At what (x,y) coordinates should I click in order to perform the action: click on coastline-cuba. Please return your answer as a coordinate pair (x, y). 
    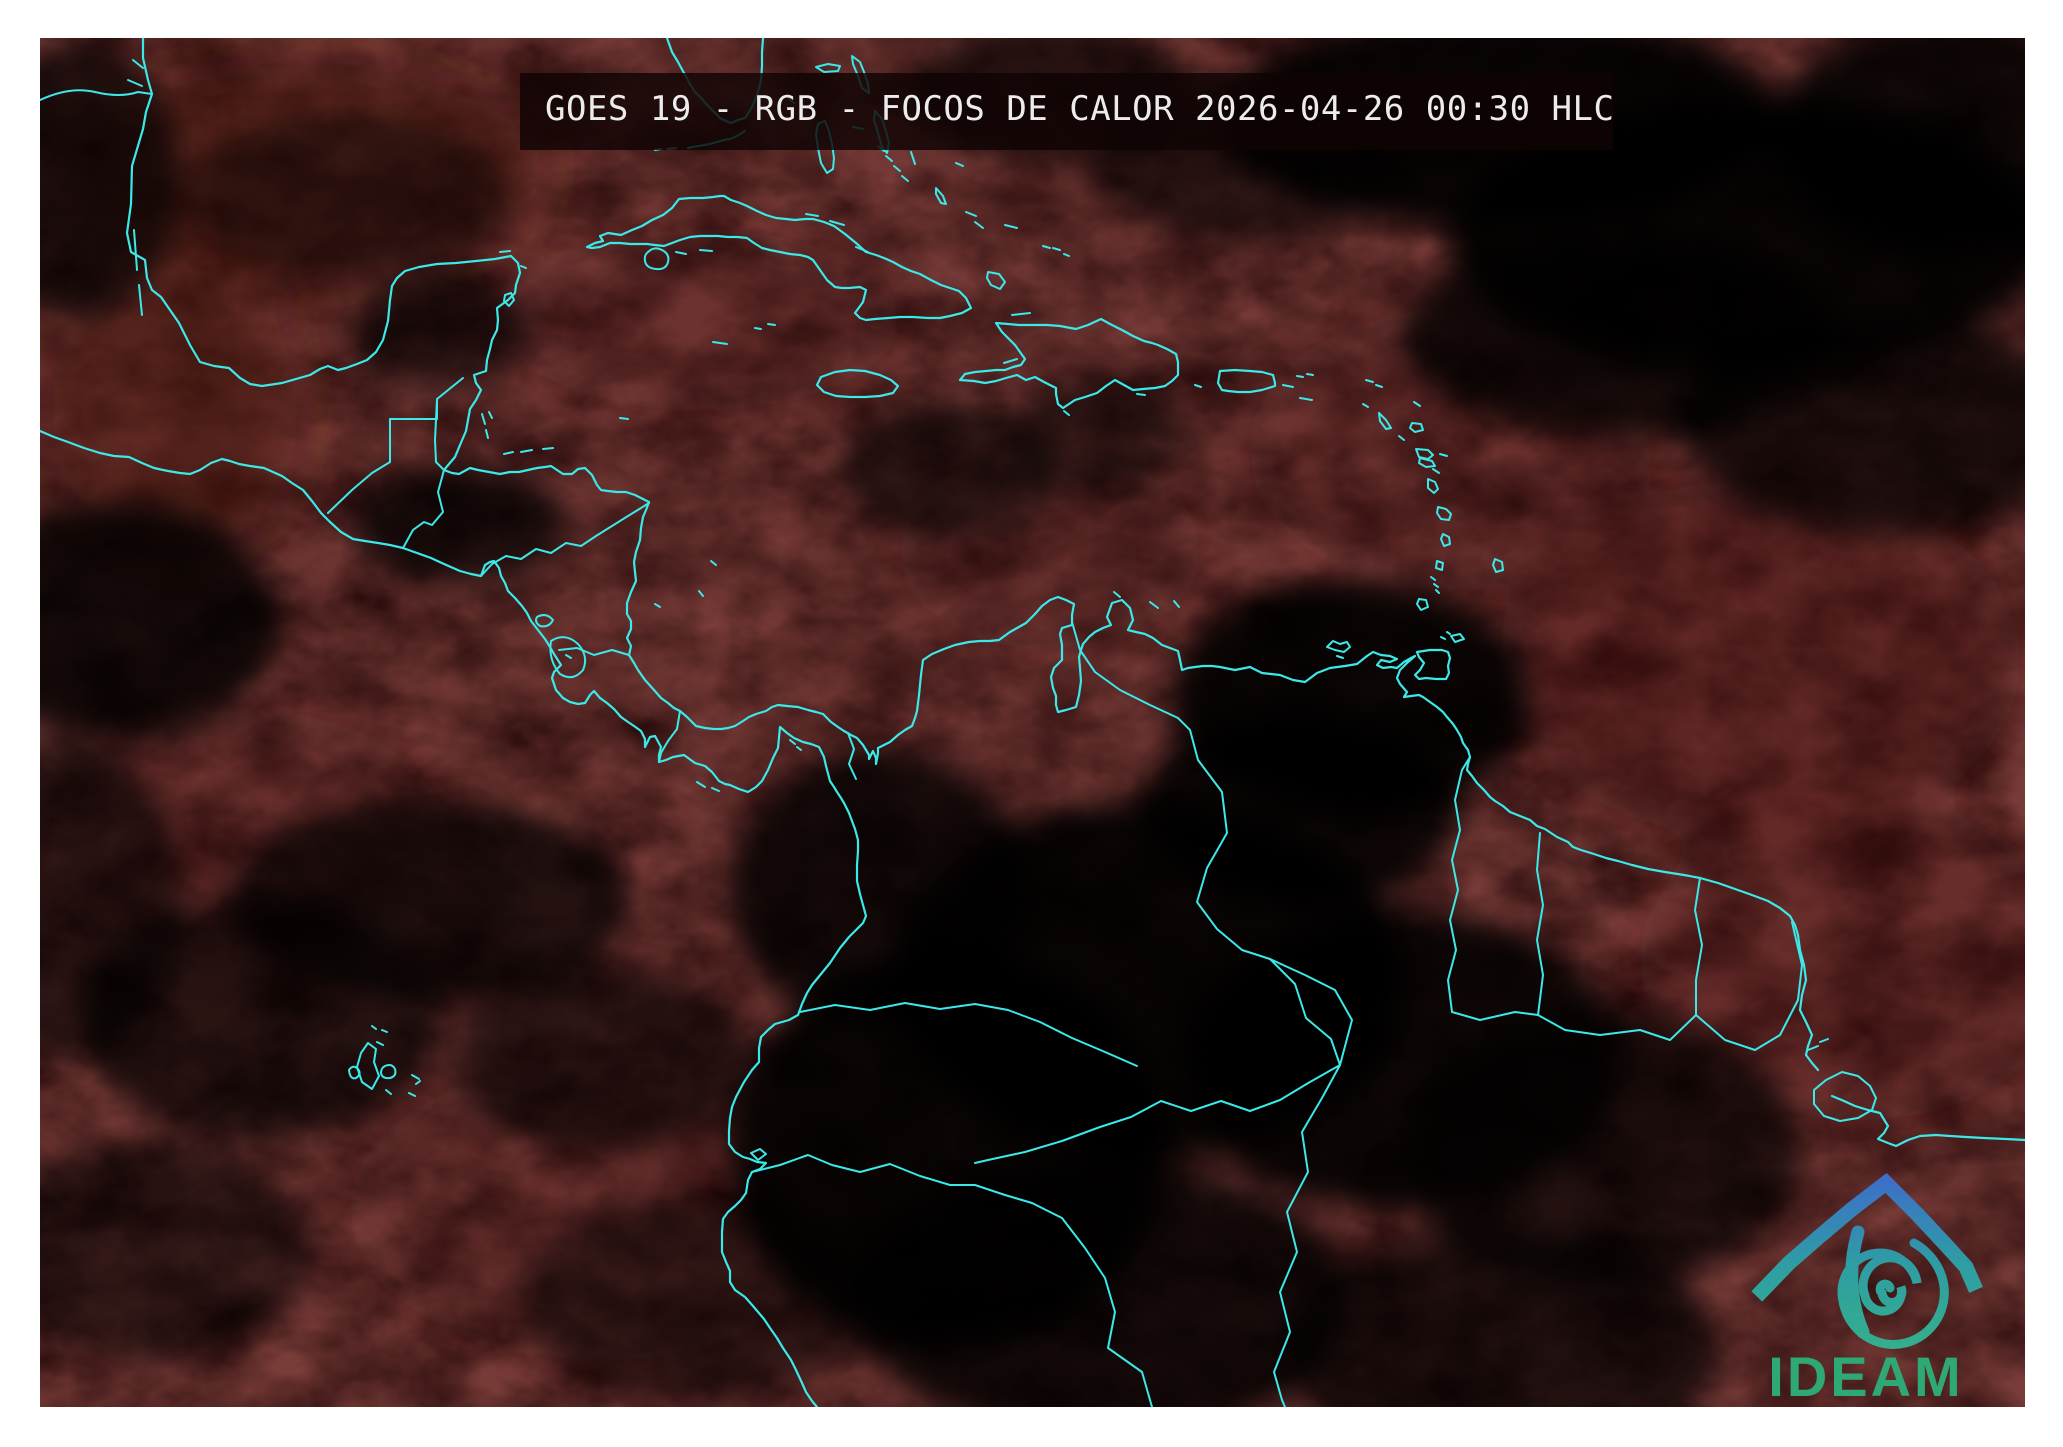
    Looking at the image, I should click on (779, 258).